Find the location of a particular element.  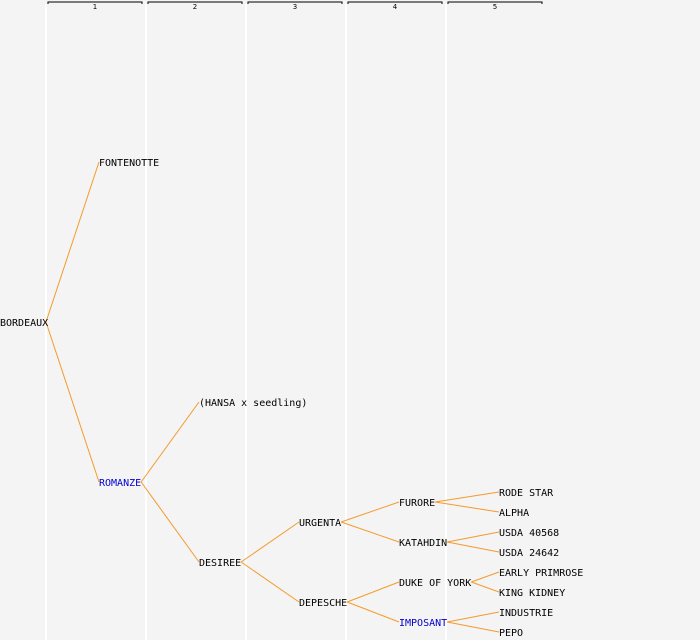

pedigree-node-usda-24642: USDA 24642 is located at coordinates (529, 553).